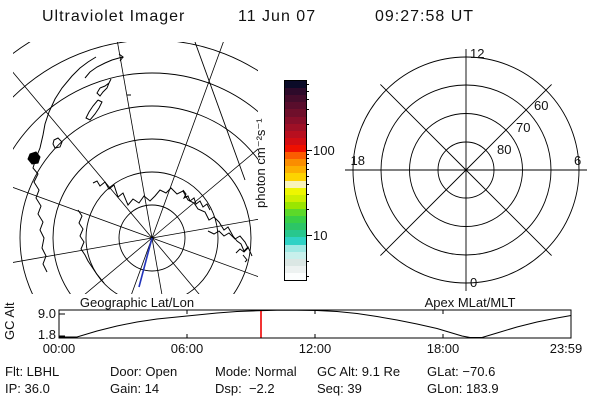 The image size is (600, 400). I want to click on xtick-0600: 06:00, so click(187, 348).